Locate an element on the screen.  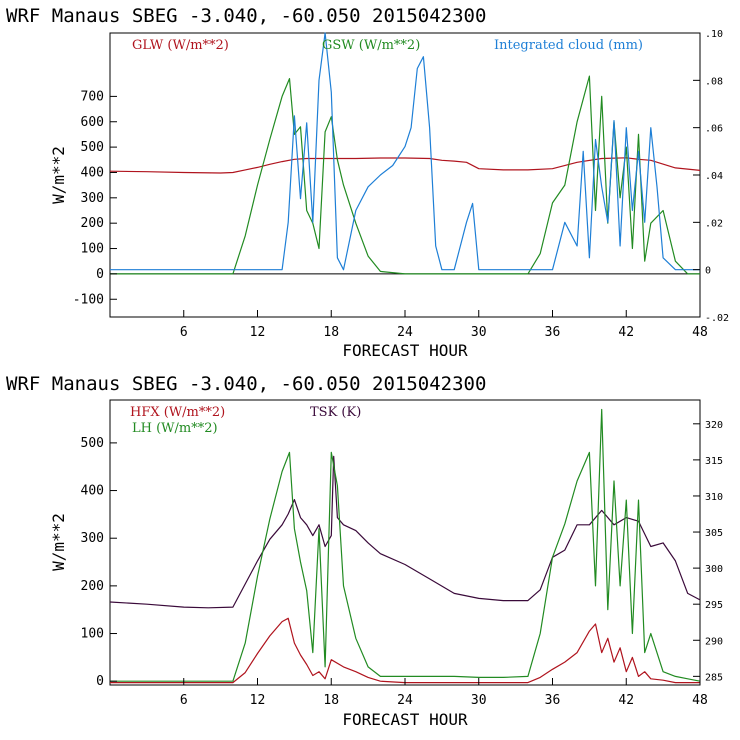
panel-1-x-axis-label: FORECAST HOUR is located at coordinates (405, 350).